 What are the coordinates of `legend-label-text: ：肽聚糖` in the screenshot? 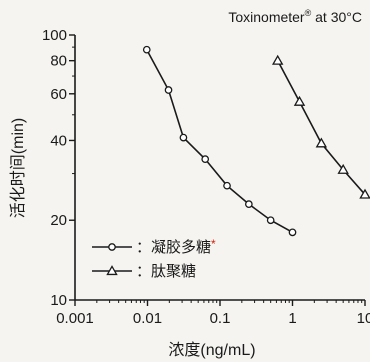 It's located at (166, 271).